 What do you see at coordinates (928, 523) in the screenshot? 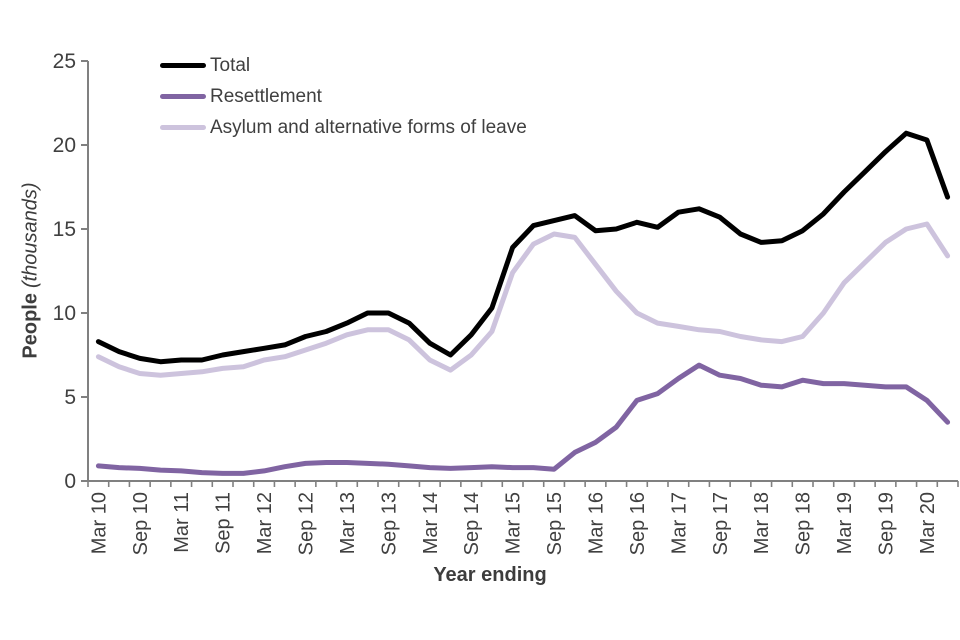
I see `x-tick-label: Mar 20` at bounding box center [928, 523].